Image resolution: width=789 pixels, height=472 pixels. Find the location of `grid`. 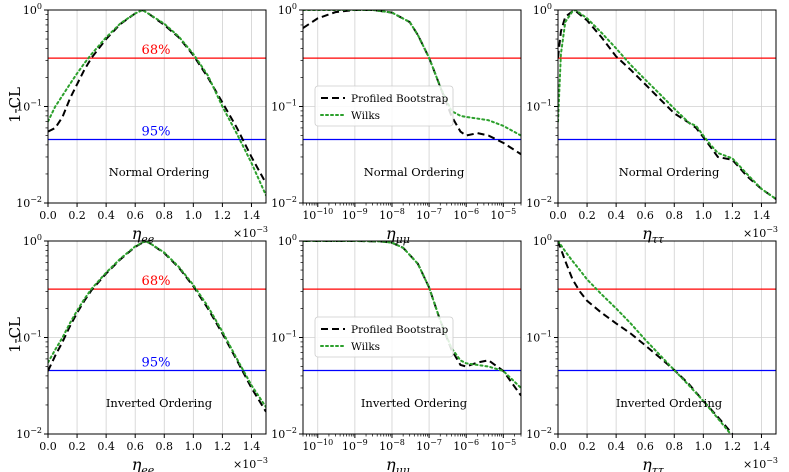

grid is located at coordinates (666, 106).